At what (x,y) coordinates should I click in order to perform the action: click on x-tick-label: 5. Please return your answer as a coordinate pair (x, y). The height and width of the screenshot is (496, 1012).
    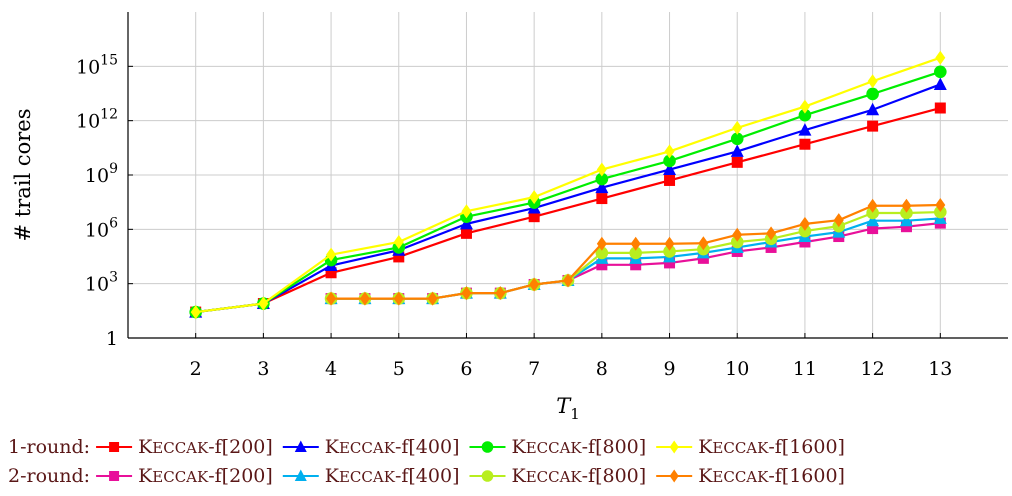
    Looking at the image, I should click on (399, 369).